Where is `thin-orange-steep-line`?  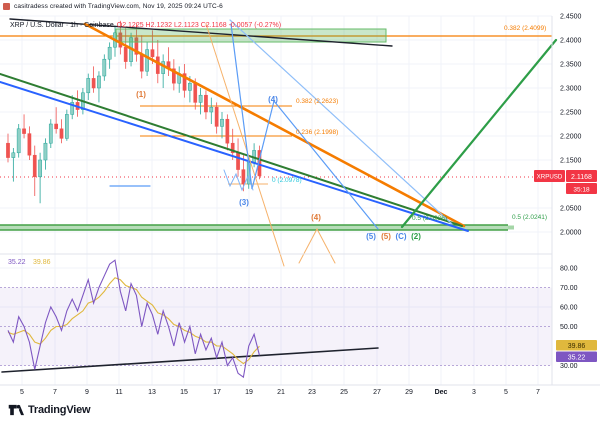
thin-orange-steep-line is located at coordinates (245, 145).